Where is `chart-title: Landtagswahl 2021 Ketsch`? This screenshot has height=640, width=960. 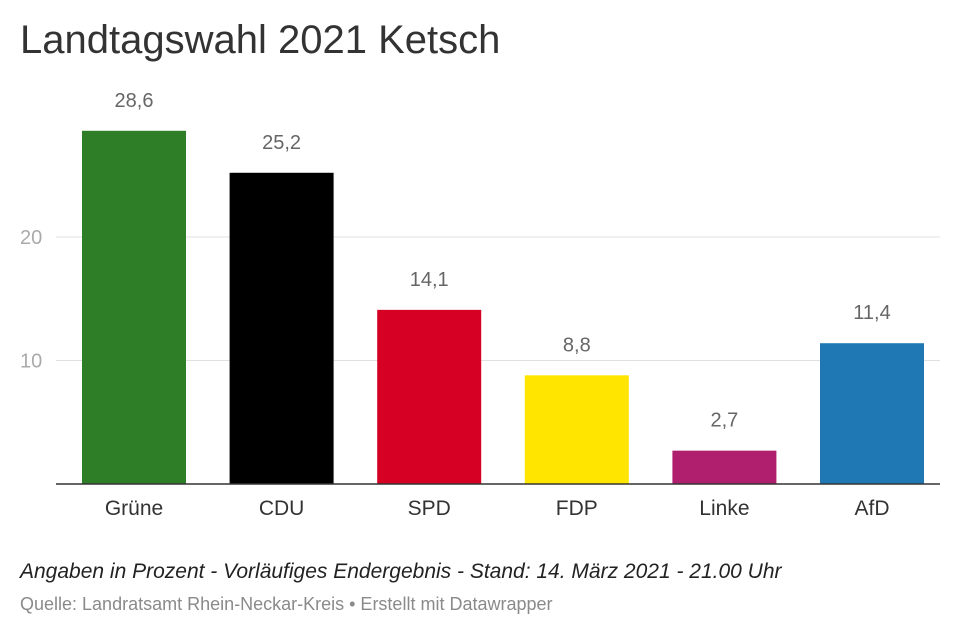 chart-title: Landtagswahl 2021 Ketsch is located at coordinates (260, 40).